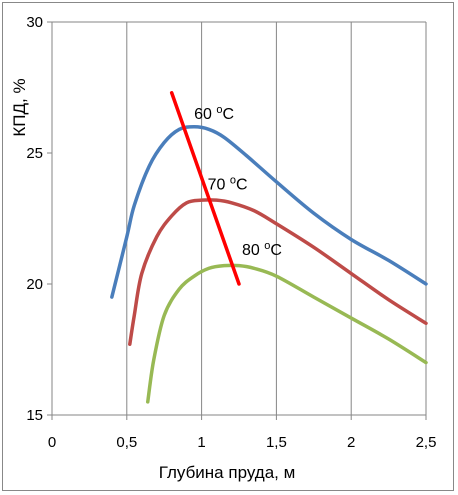 This screenshot has height=495, width=458. I want to click on temperature-value: 80, so click(253, 250).